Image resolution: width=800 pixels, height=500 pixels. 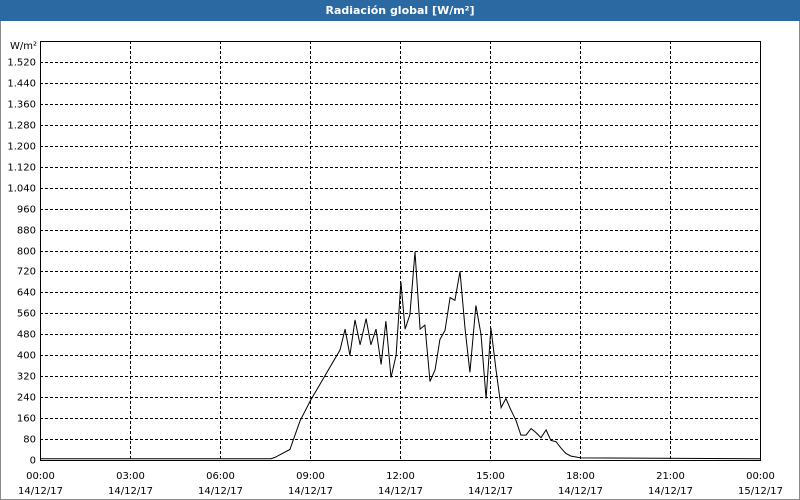 What do you see at coordinates (26, 252) in the screenshot?
I see `y-tick-label: 800` at bounding box center [26, 252].